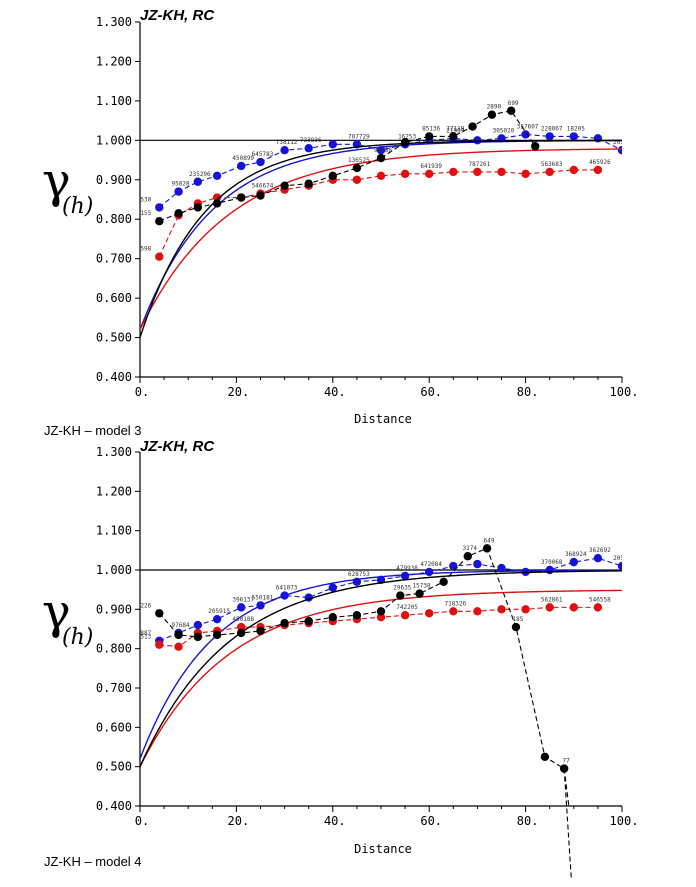 This screenshot has width=696, height=887. What do you see at coordinates (145, 249) in the screenshot?
I see `point-pair-label: 598` at bounding box center [145, 249].